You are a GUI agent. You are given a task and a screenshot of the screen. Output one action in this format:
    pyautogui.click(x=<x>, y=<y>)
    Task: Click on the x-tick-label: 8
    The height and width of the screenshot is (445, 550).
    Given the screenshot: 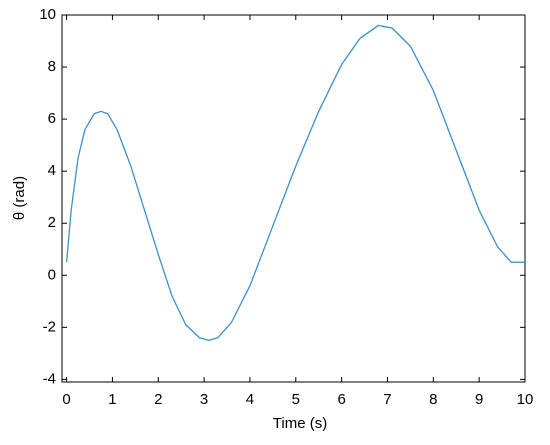 What is the action you would take?
    pyautogui.click(x=433, y=399)
    